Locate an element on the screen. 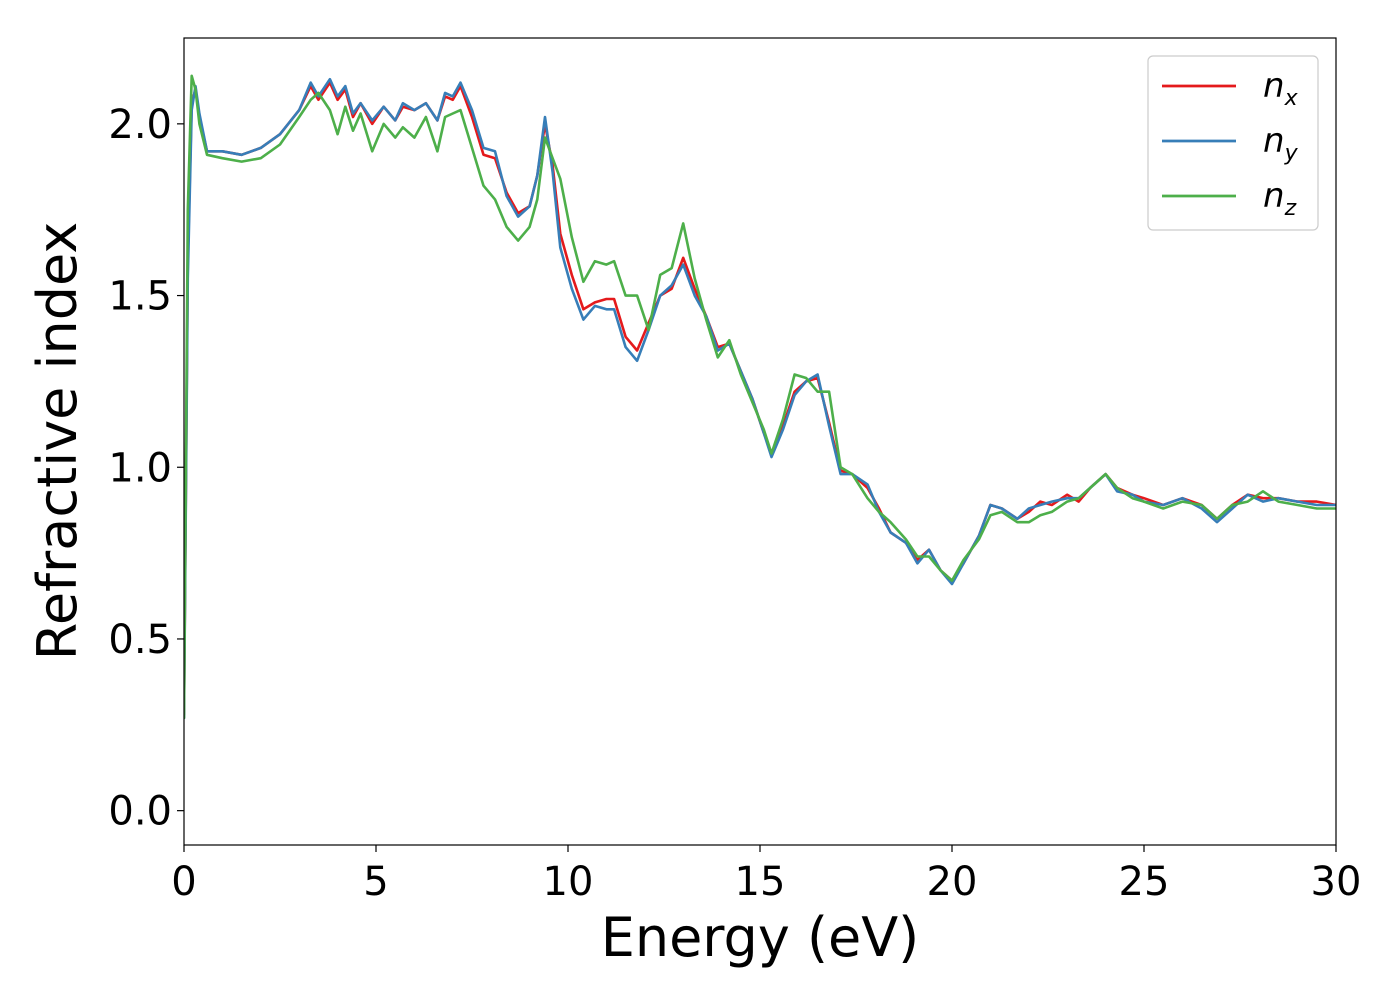 The image size is (1400, 1000). y-axis-label: Refractive index is located at coordinates (57, 441).